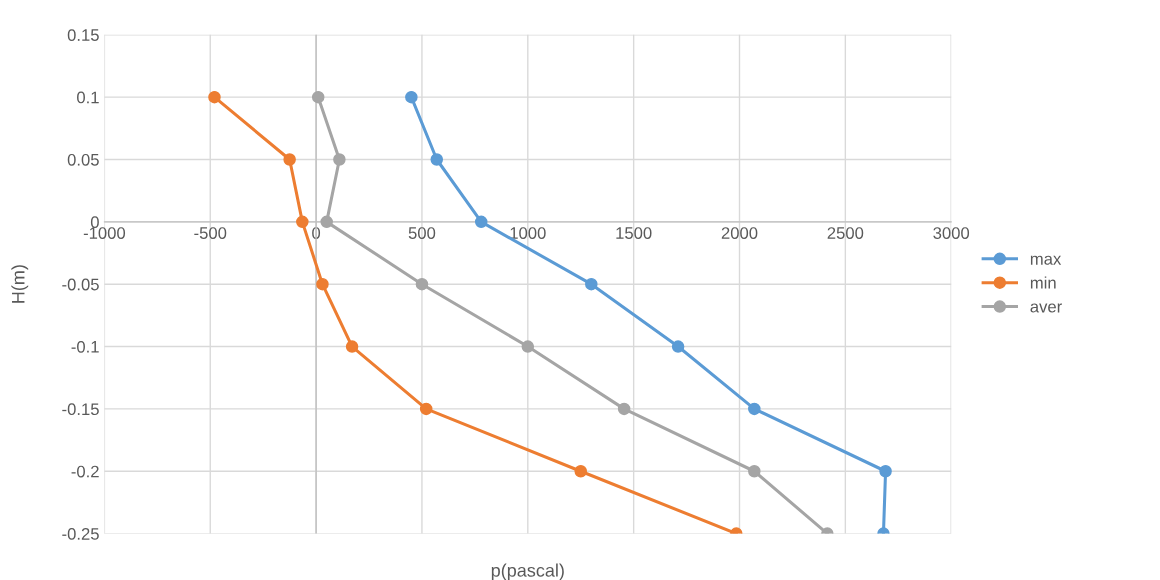  I want to click on y-tick-label: 0, so click(94, 222).